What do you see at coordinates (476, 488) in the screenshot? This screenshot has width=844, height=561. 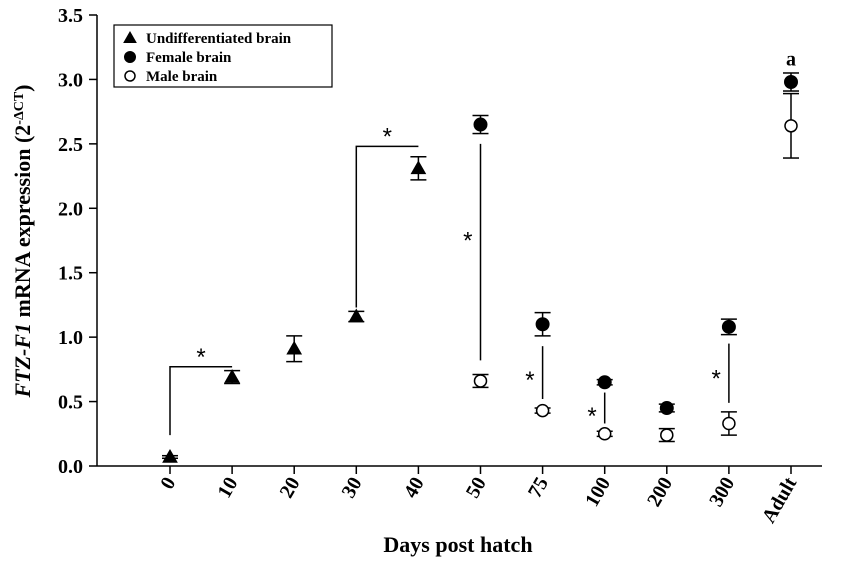 I see `x-tick-label: 50` at bounding box center [476, 488].